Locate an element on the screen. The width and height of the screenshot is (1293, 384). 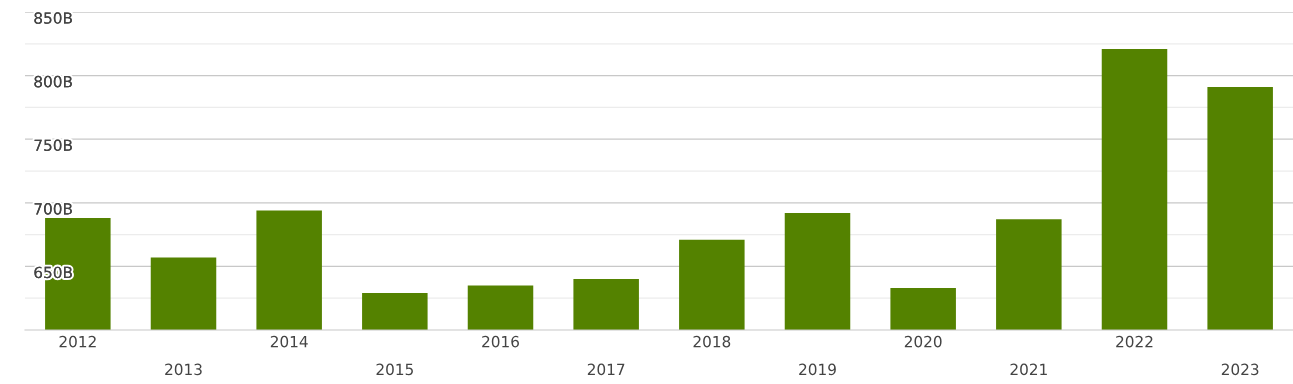
x-tick-label: 2022 is located at coordinates (1134, 341).